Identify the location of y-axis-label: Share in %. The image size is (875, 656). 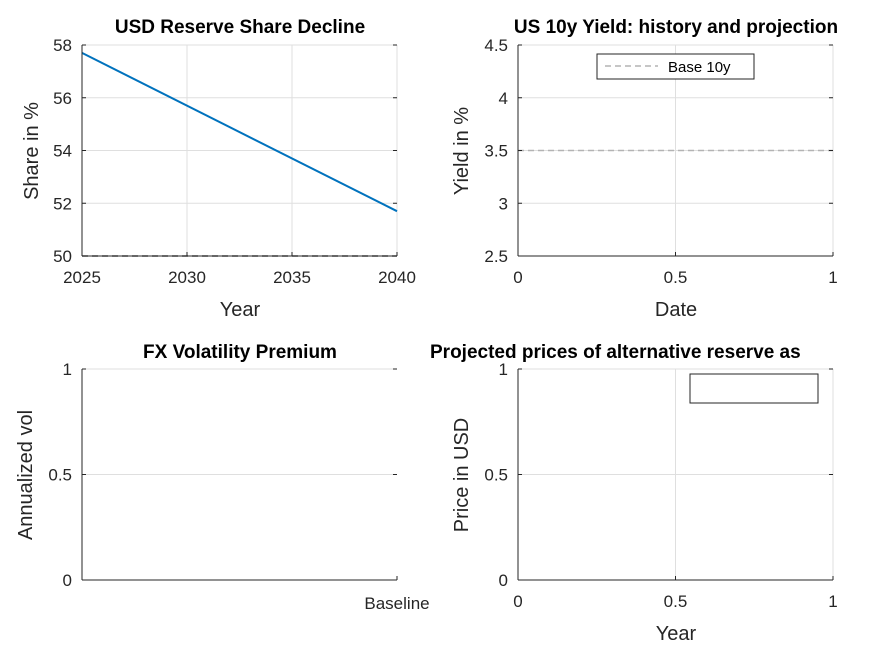
(32, 151).